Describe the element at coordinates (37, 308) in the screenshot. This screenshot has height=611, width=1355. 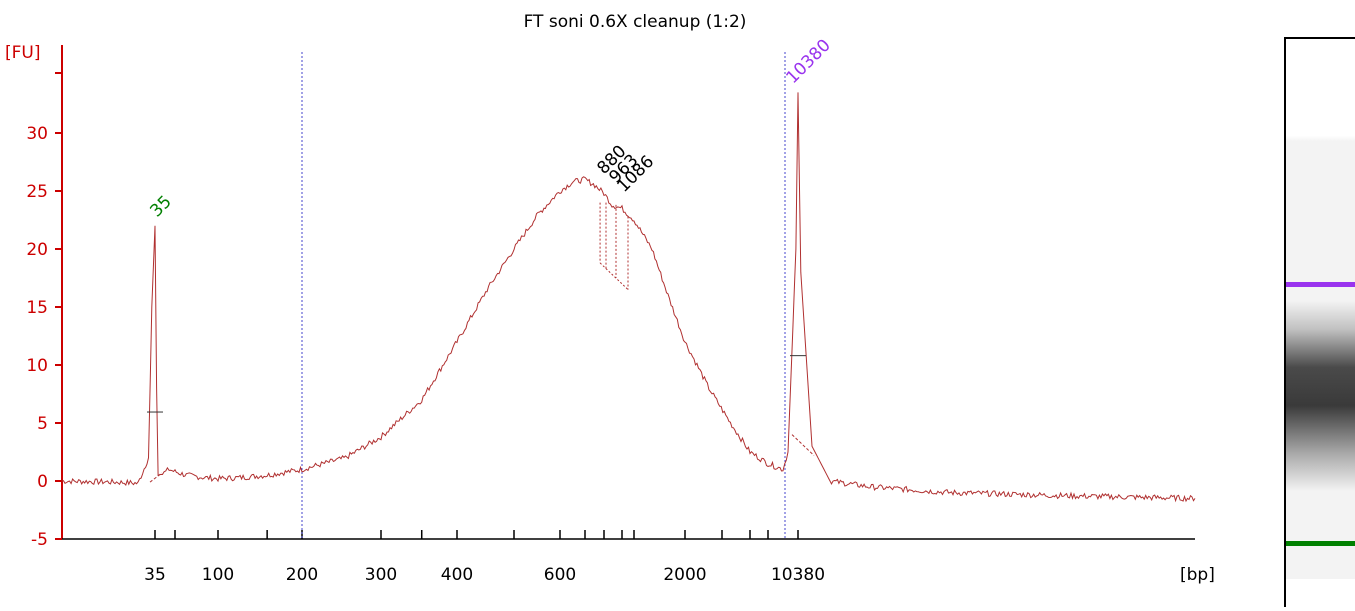
I see `y-tick-label: 15` at that location.